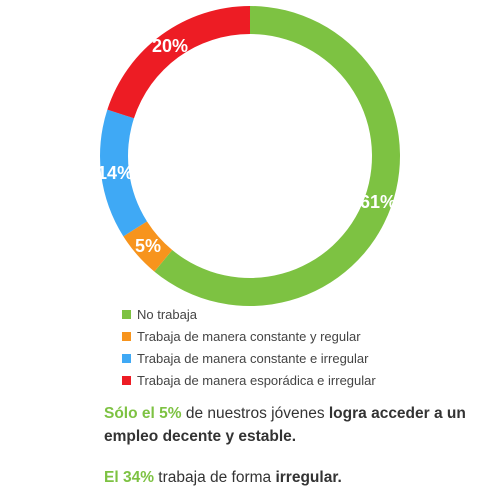 Image resolution: width=500 pixels, height=500 pixels. I want to click on note-irregular-work: El 34% trabaja de forma irregular., so click(223, 477).